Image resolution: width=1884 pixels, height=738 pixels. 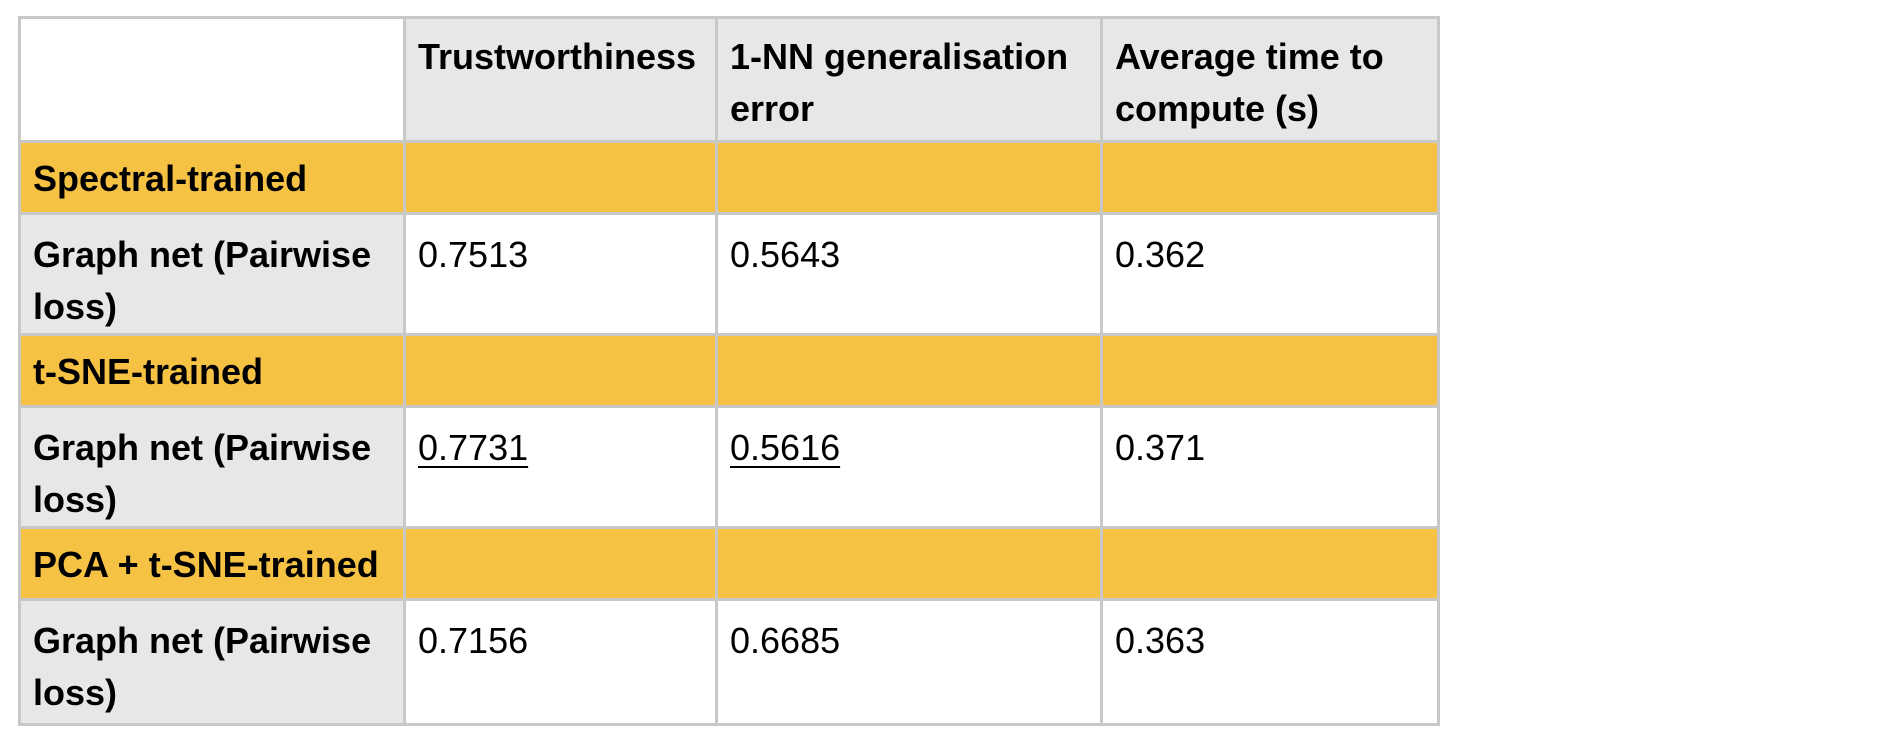 What do you see at coordinates (560, 274) in the screenshot?
I see `cell-trustworthiness: 0.7513` at bounding box center [560, 274].